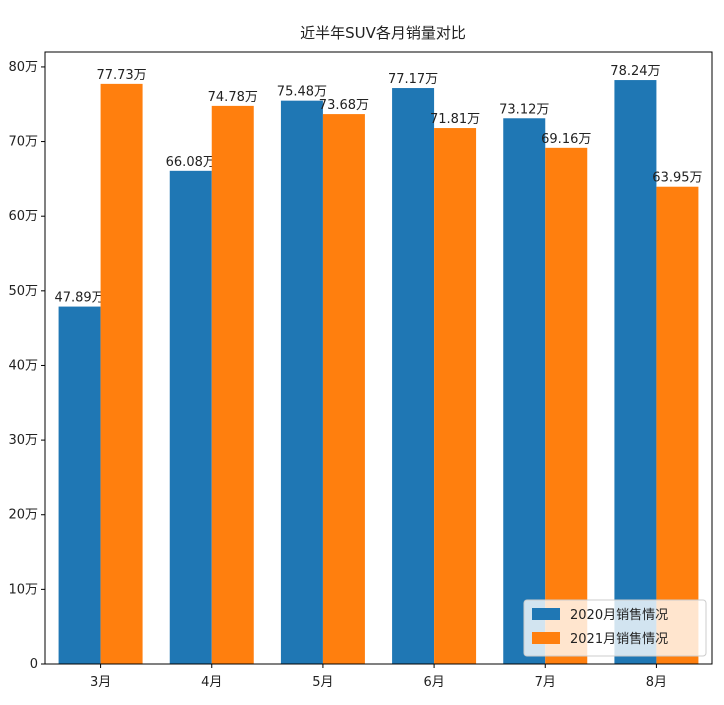 Image resolution: width=724 pixels, height=705 pixels. What do you see at coordinates (23, 589) in the screenshot?
I see `y-tick-label: 10万` at bounding box center [23, 589].